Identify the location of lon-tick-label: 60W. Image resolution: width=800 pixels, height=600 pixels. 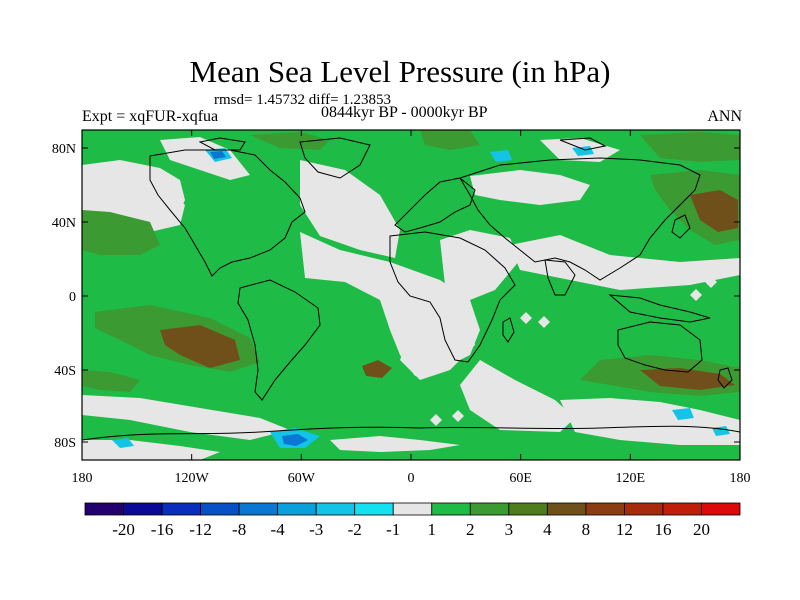
(302, 478).